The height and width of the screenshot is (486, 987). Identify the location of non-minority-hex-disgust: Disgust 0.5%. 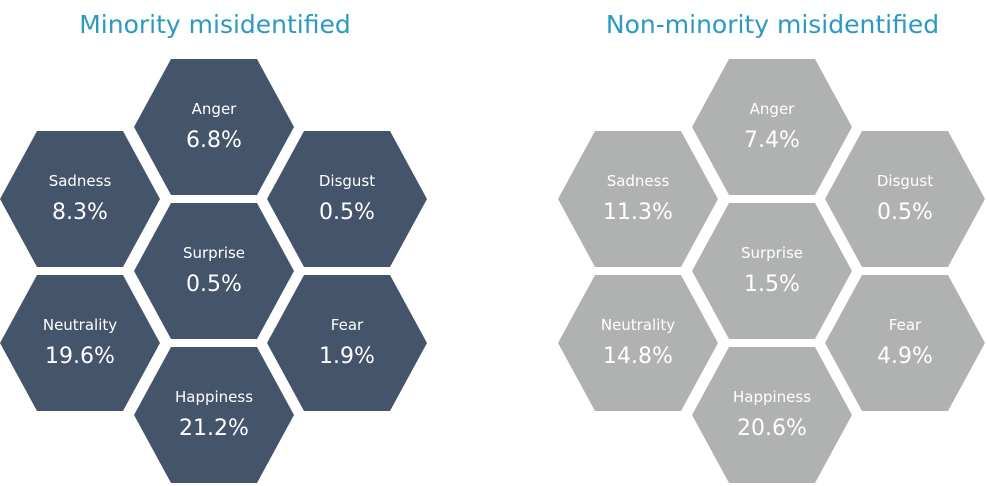
(905, 199).